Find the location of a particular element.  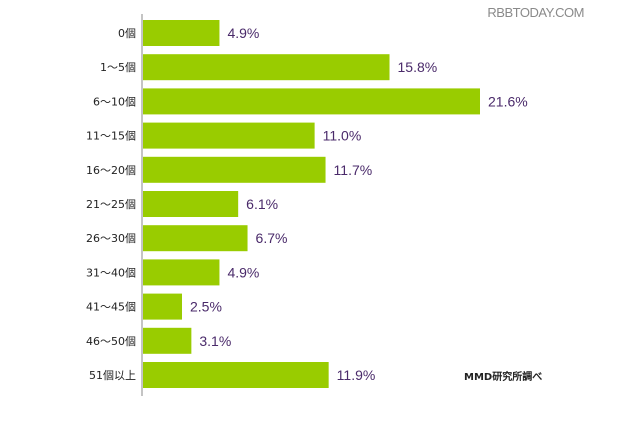

value-label: 21.6% is located at coordinates (508, 101).